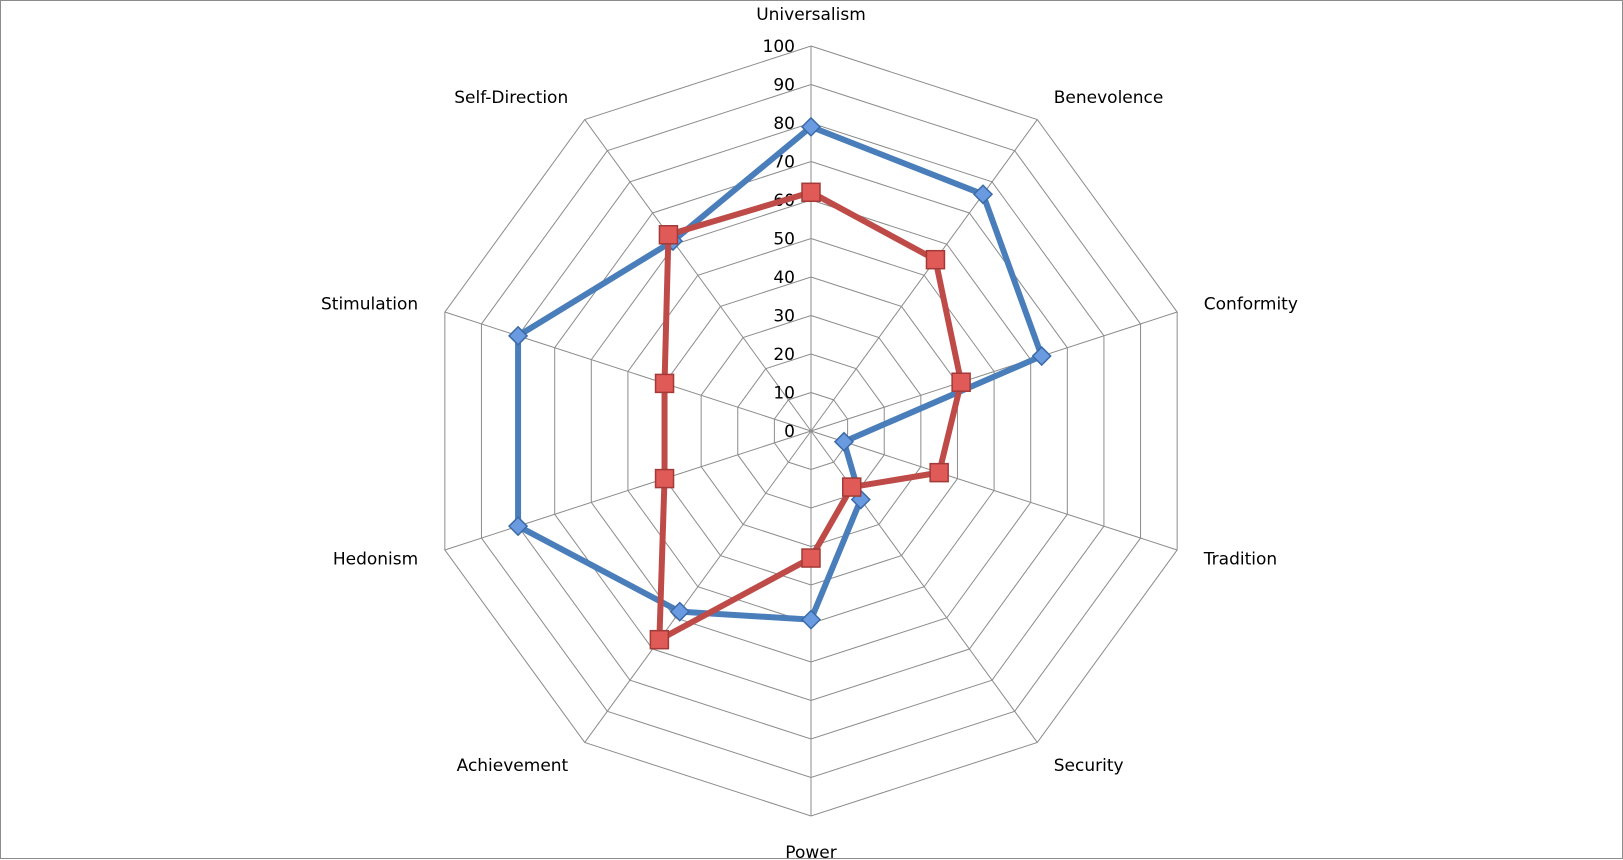  What do you see at coordinates (810, 851) in the screenshot?
I see `category-label: Power` at bounding box center [810, 851].